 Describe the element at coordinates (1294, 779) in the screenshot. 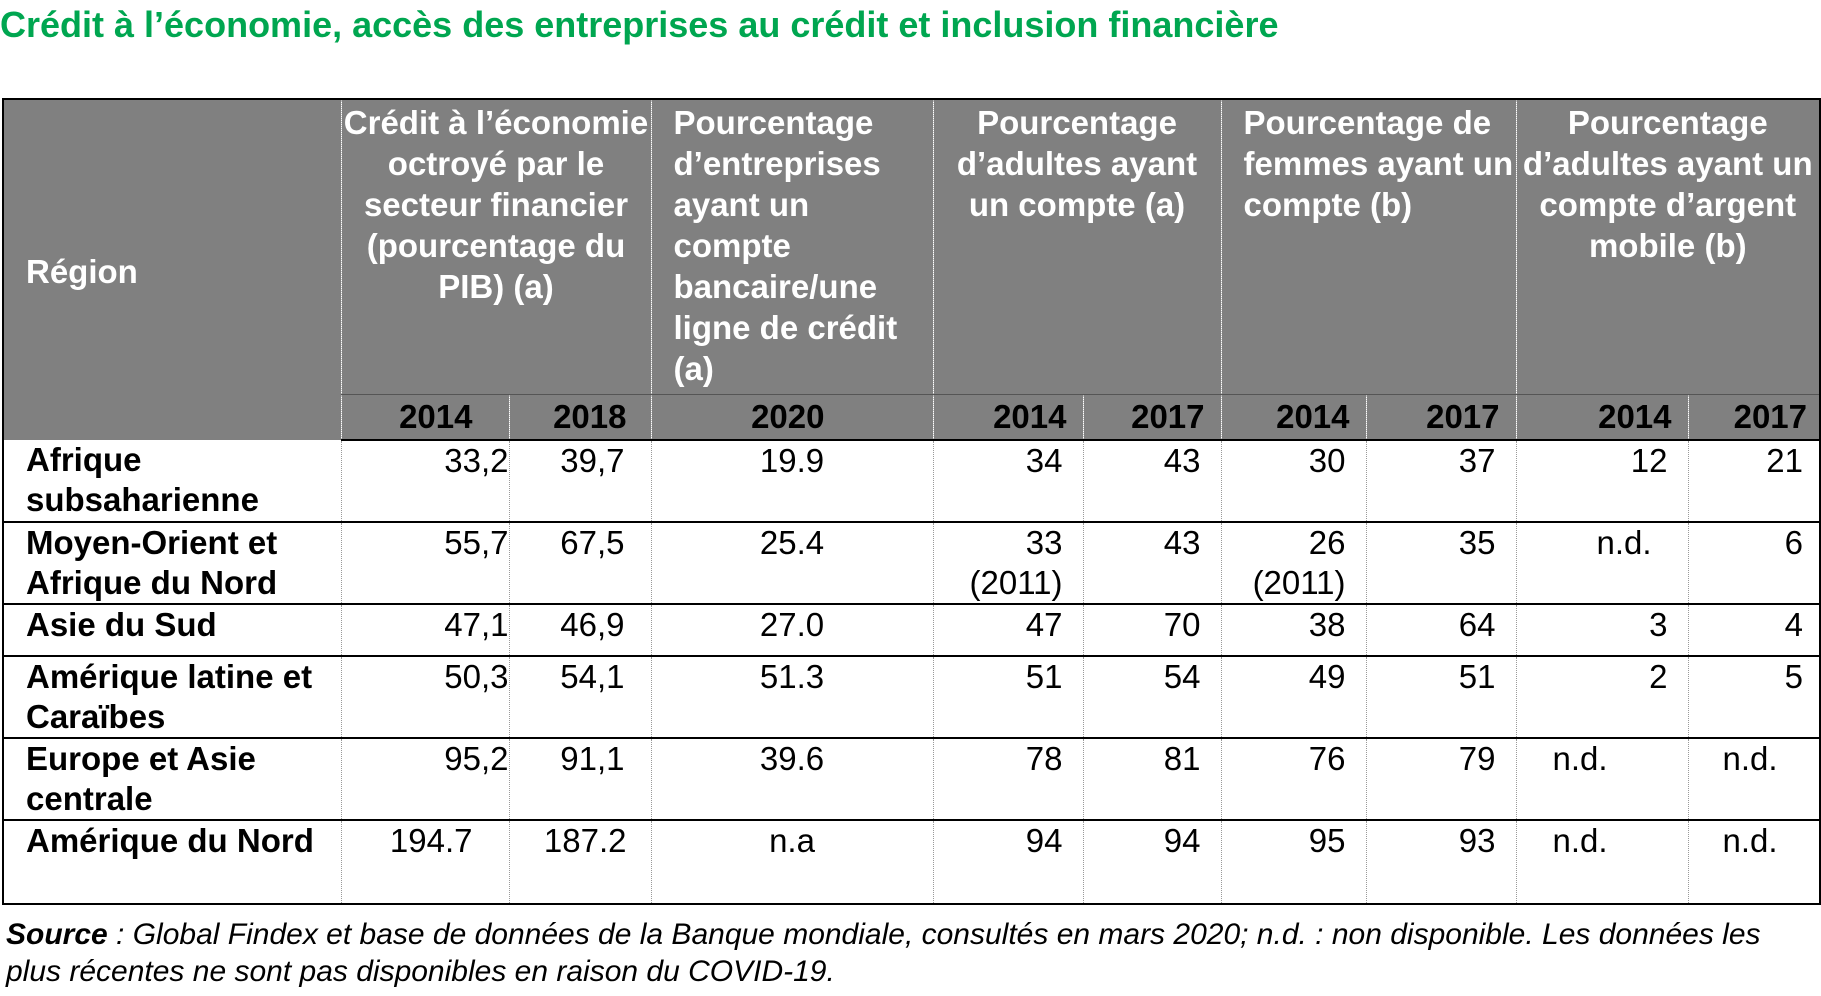

I see `cell-women-2014: 76` at that location.